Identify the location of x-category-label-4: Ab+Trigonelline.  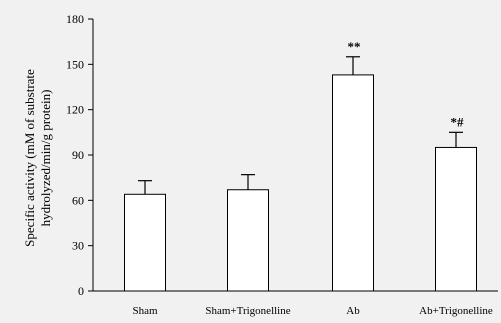
(456, 311).